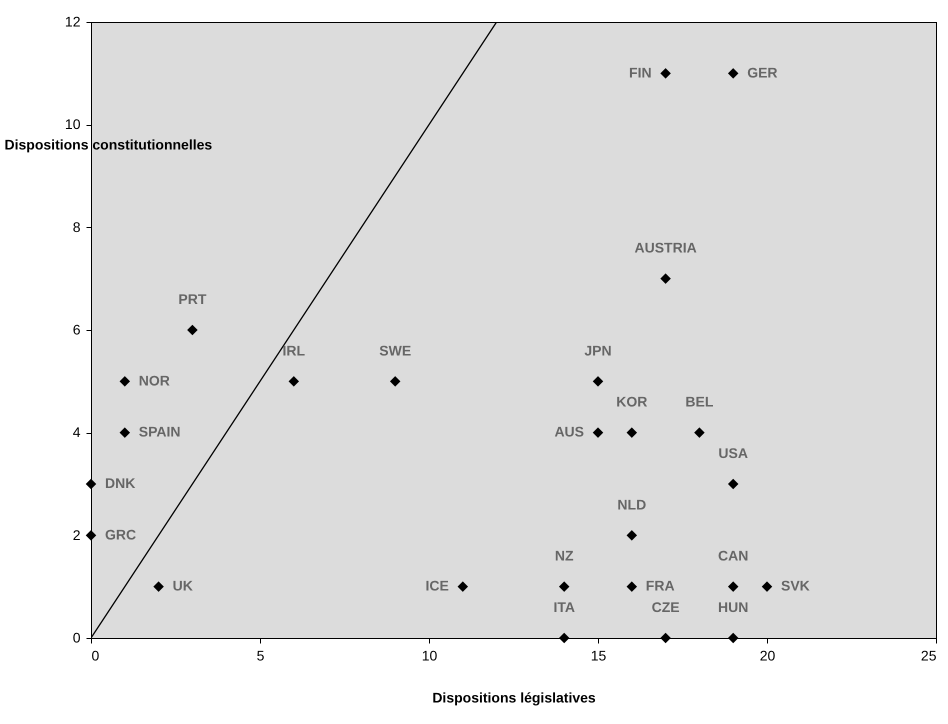 This screenshot has height=724, width=948. What do you see at coordinates (437, 586) in the screenshot?
I see `annotation: ICE` at bounding box center [437, 586].